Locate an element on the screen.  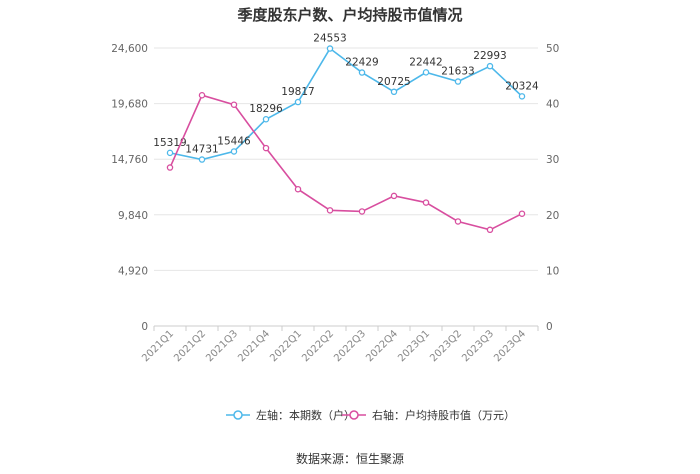
x-tick-label: 2021Q1 is located at coordinates (158, 346).